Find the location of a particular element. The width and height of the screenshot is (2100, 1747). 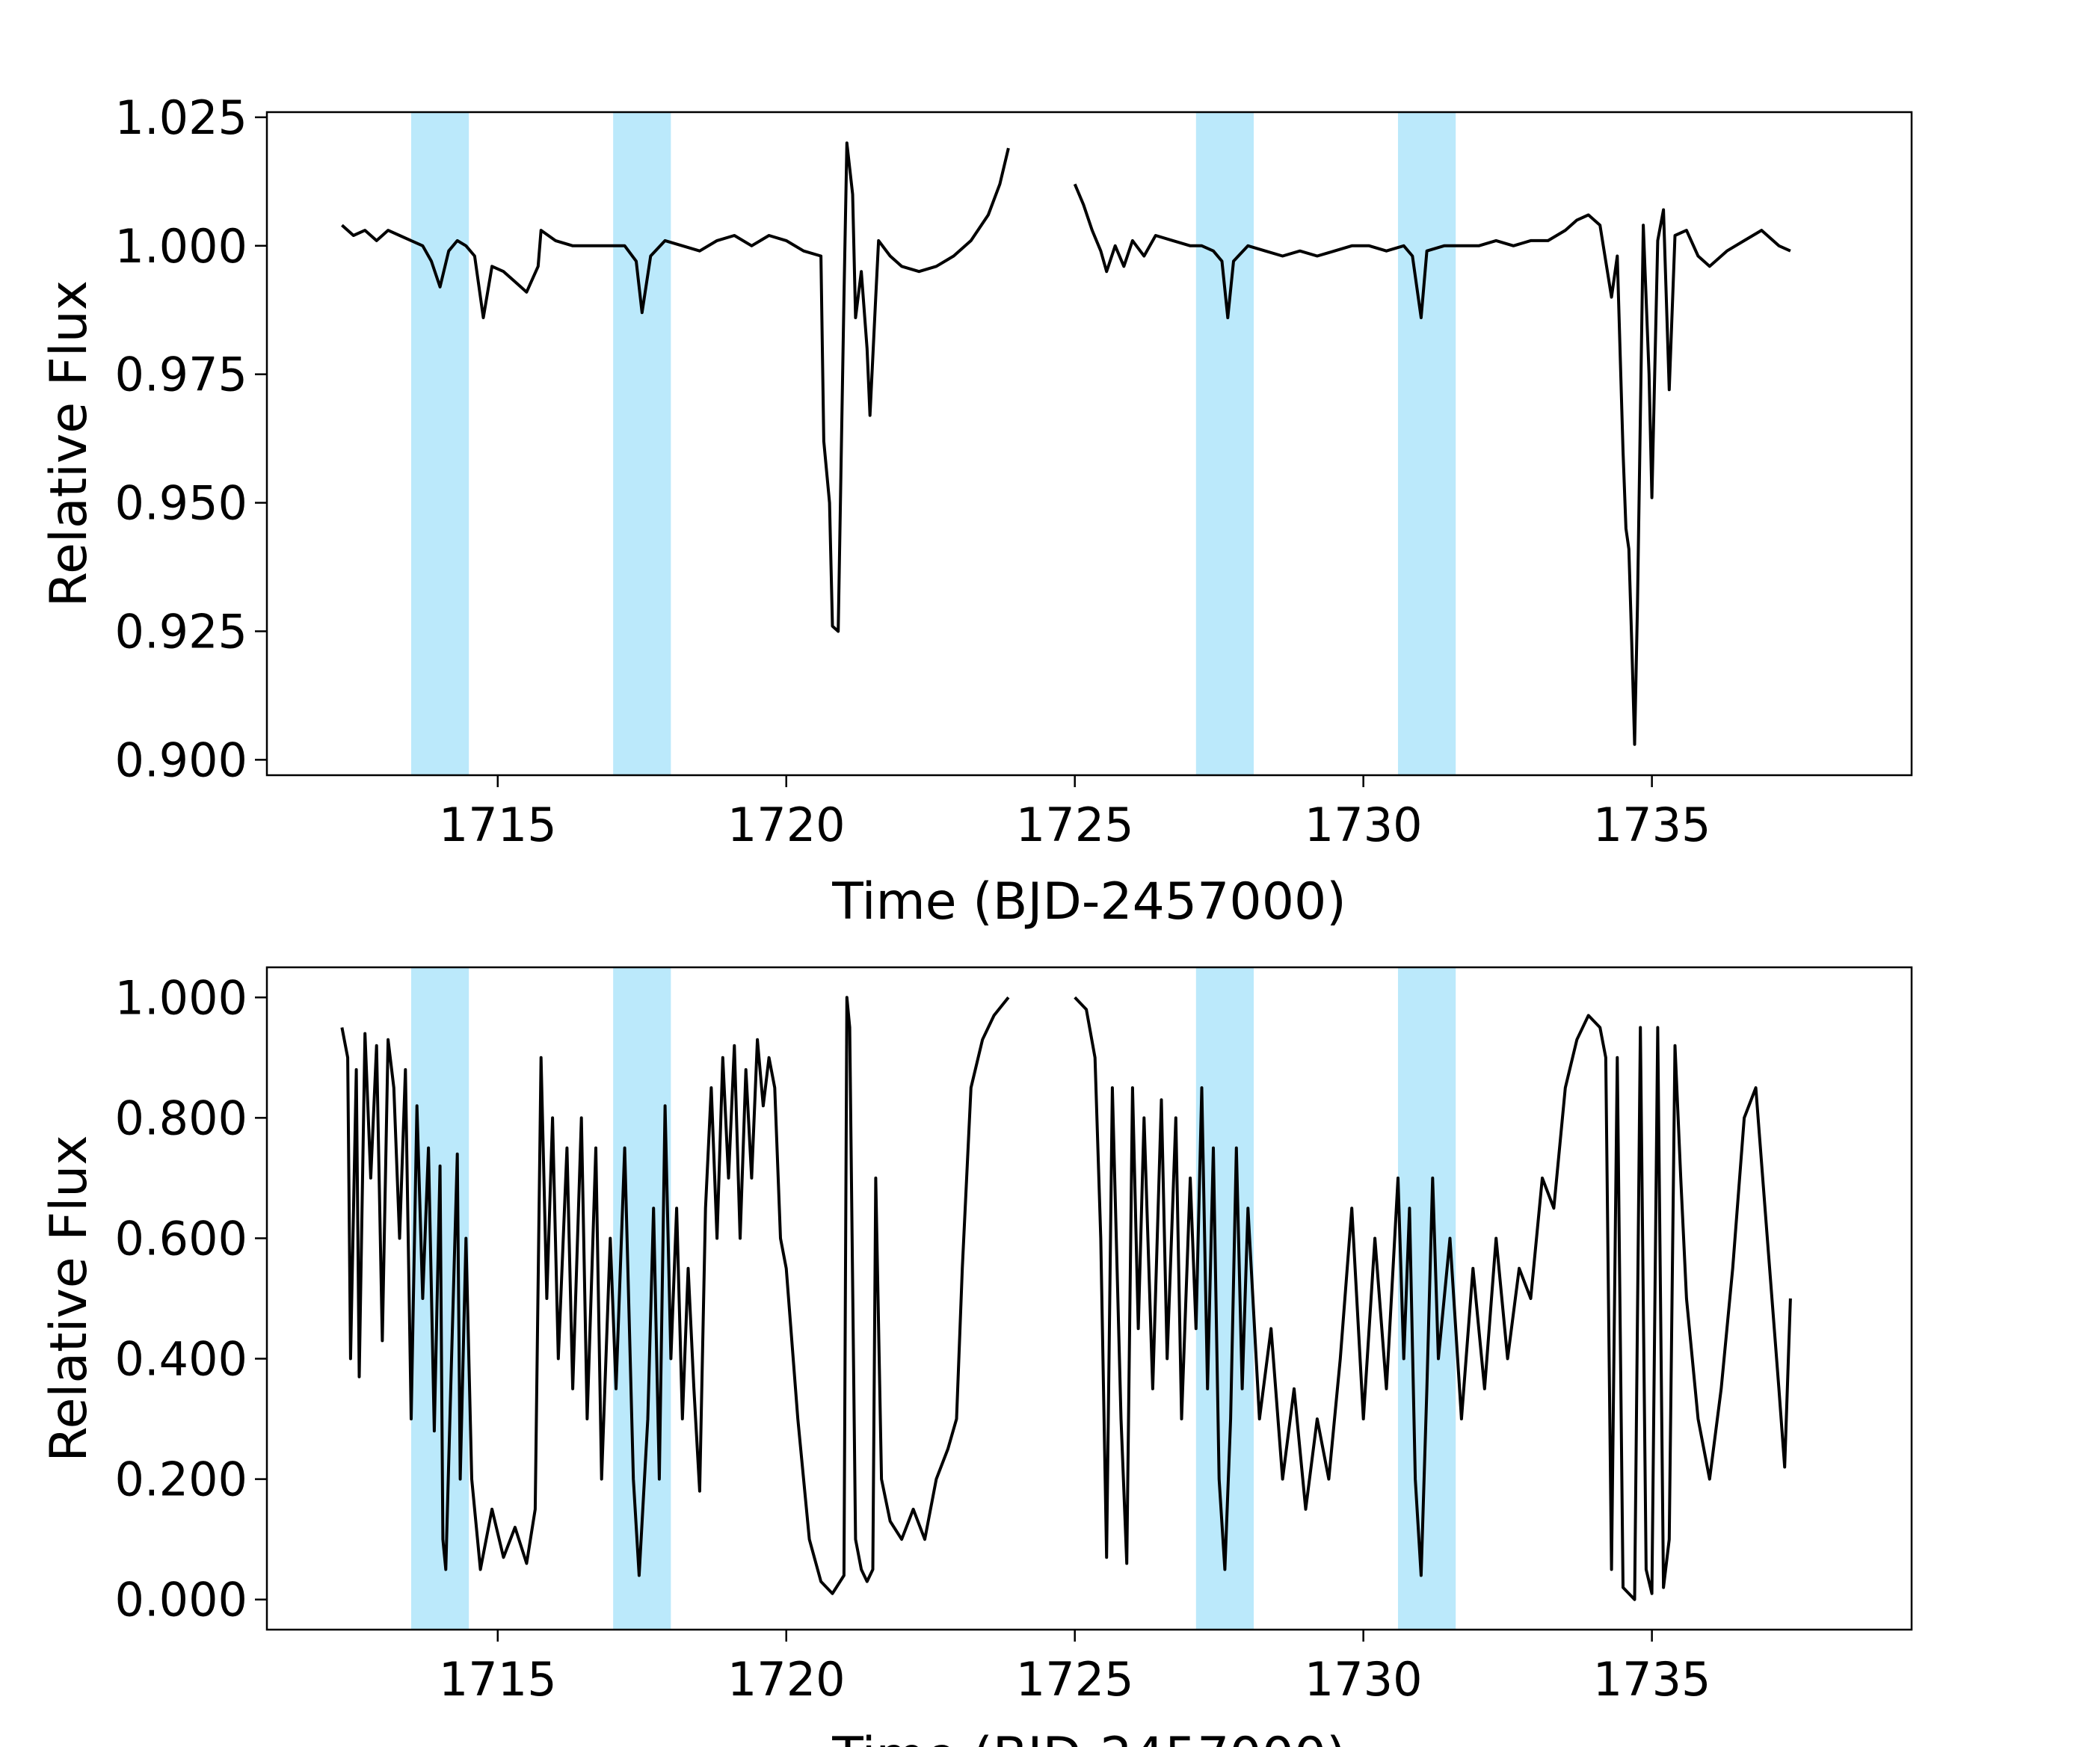

top-x-tick-label: 1735 is located at coordinates (1652, 825).